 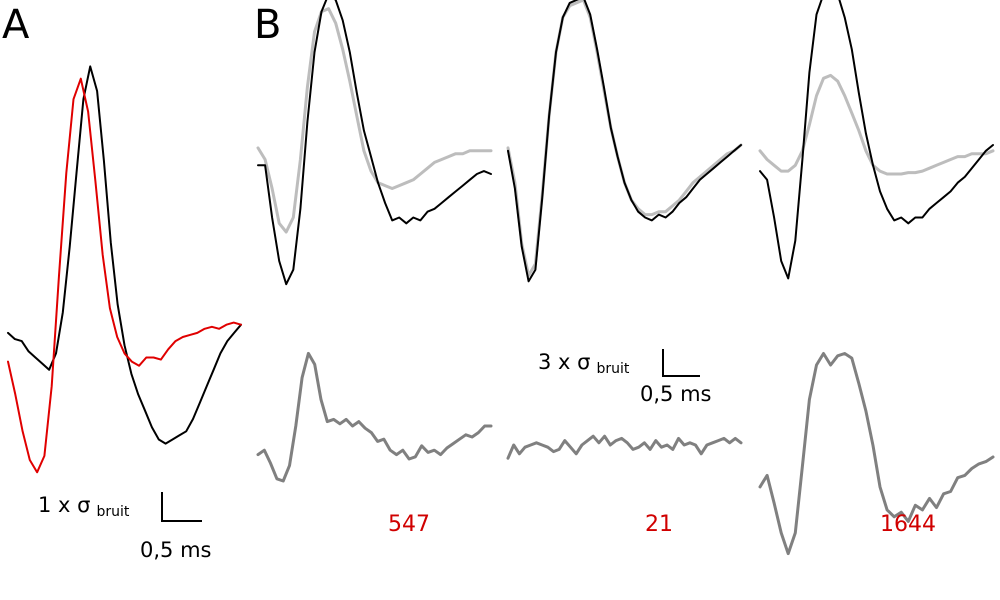 What do you see at coordinates (16, 25) in the screenshot?
I see `panel-a-label: A` at bounding box center [16, 25].